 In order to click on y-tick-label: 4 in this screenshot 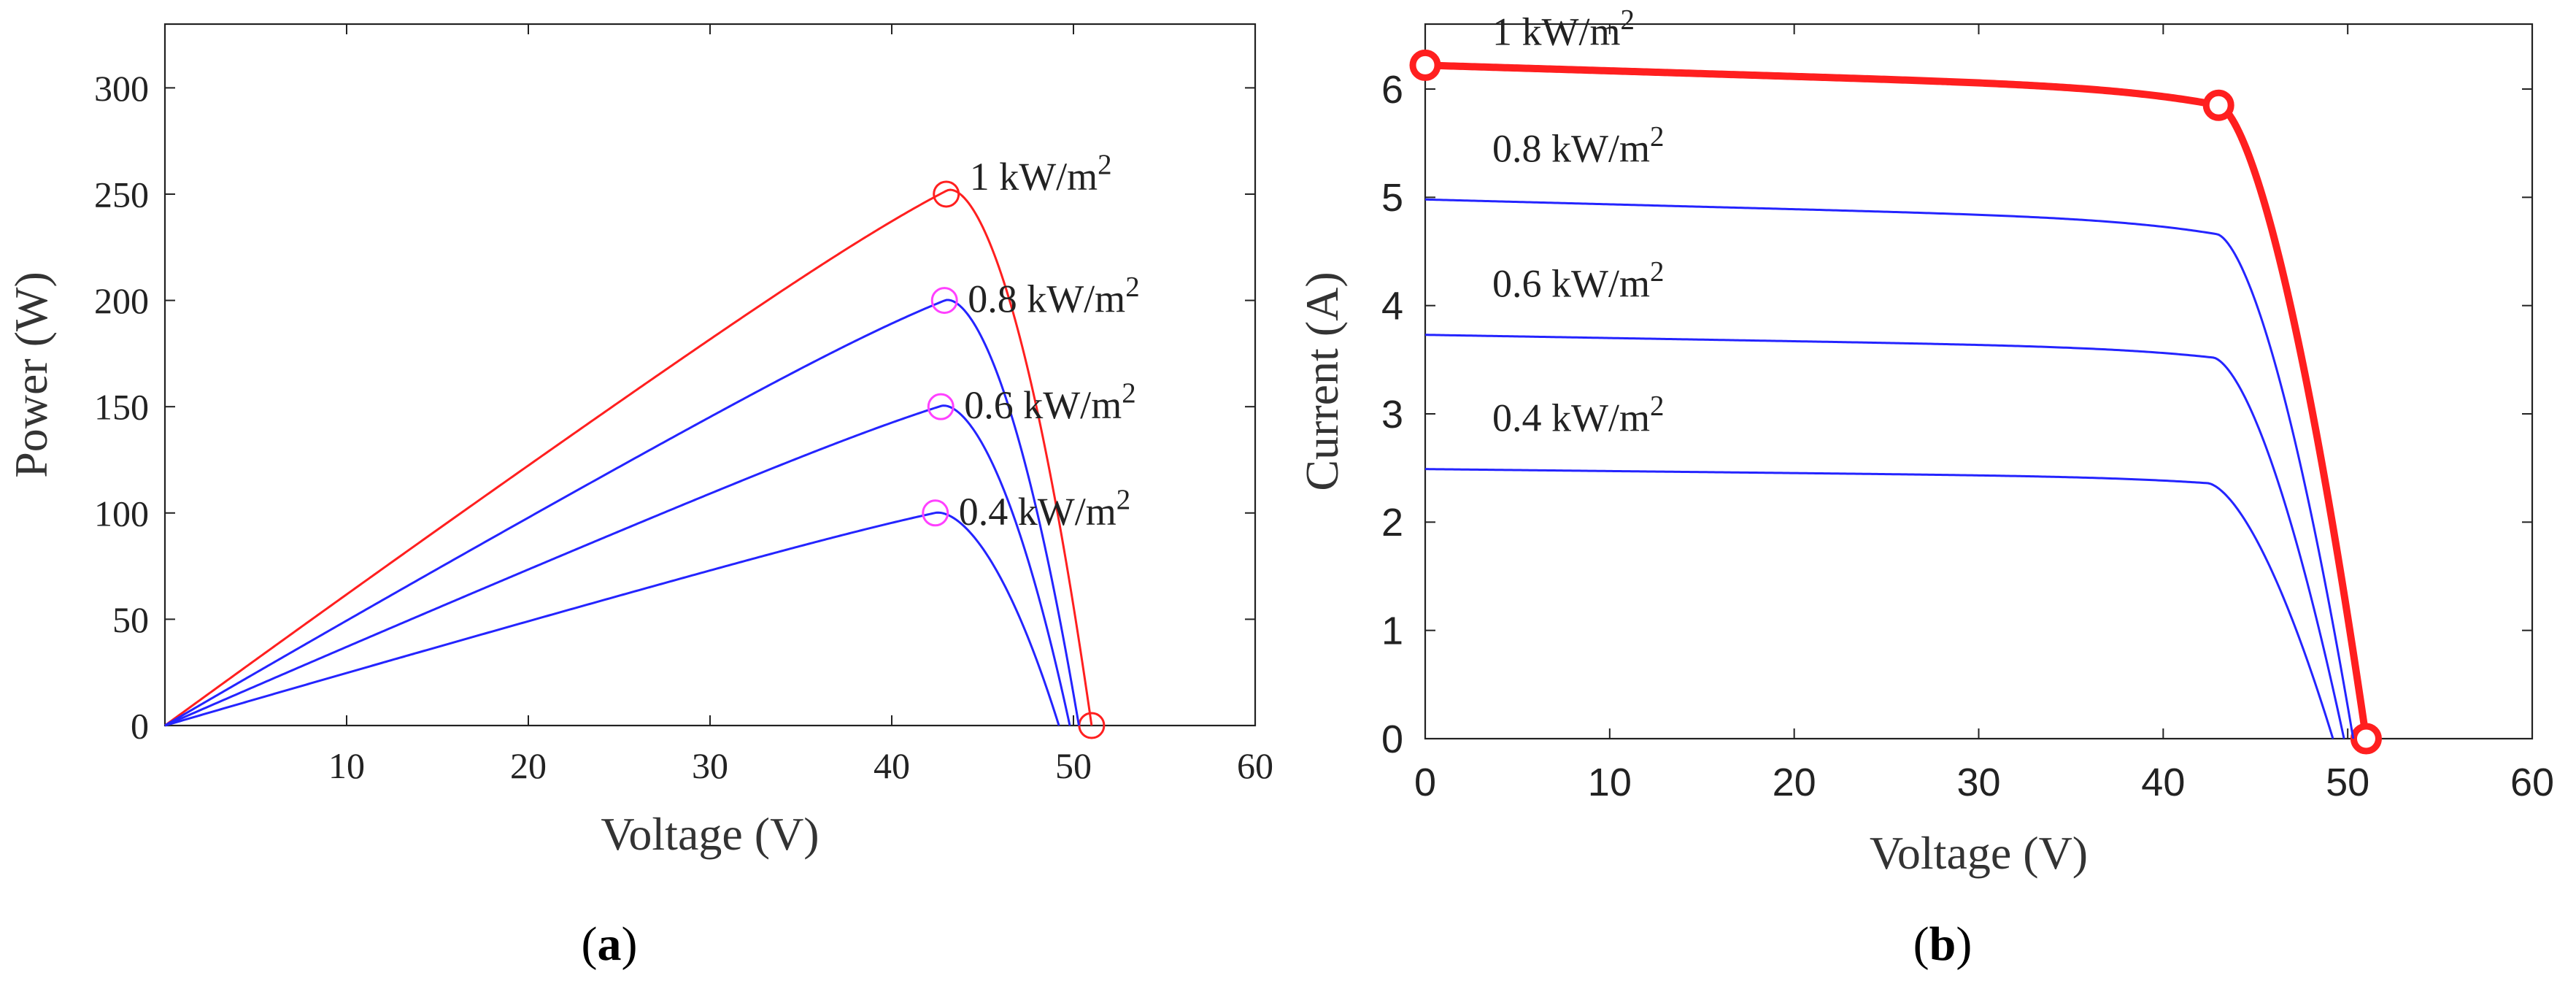, I will do `click(1392, 306)`.